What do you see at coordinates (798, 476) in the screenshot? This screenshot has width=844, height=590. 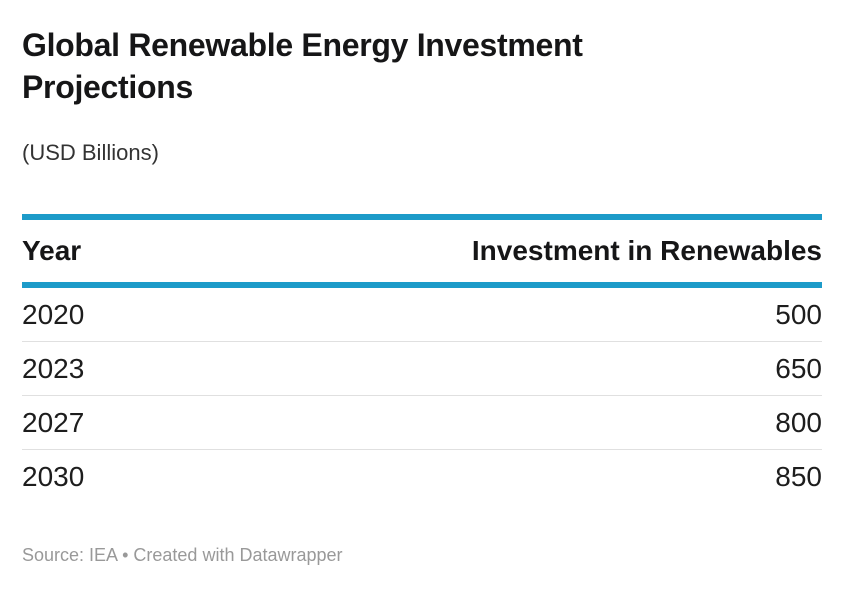 I see `cell-value: 850` at bounding box center [798, 476].